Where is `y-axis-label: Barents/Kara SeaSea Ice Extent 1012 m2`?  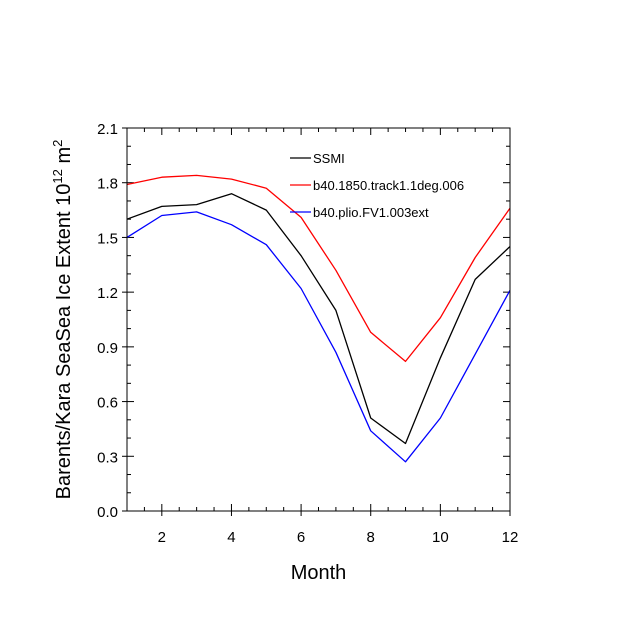
y-axis-label: Barents/Kara SeaSea Ice Extent 1012 m2 is located at coordinates (62, 320).